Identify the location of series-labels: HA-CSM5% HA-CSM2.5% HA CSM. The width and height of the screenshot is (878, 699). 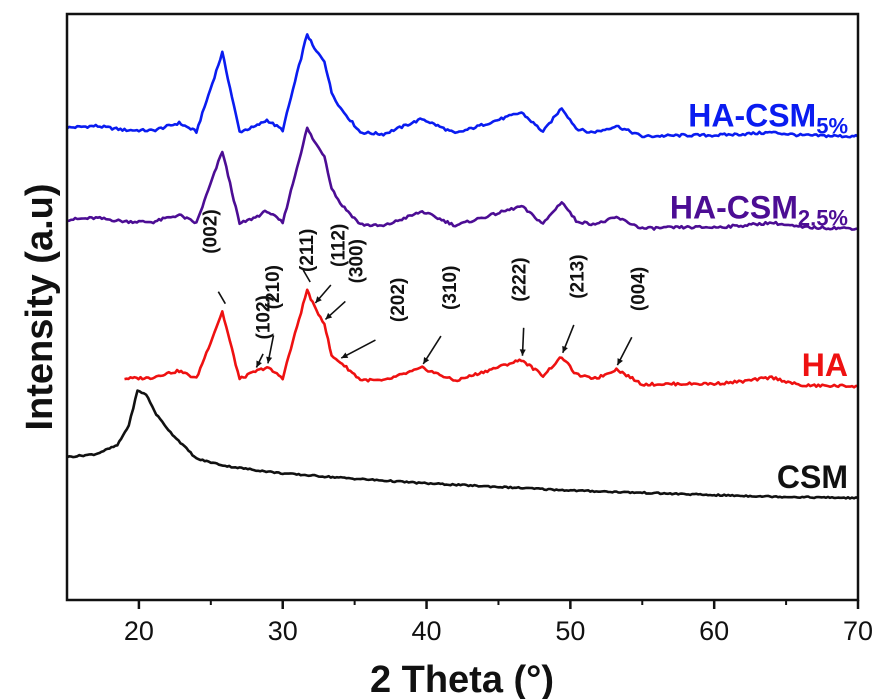
(759, 296).